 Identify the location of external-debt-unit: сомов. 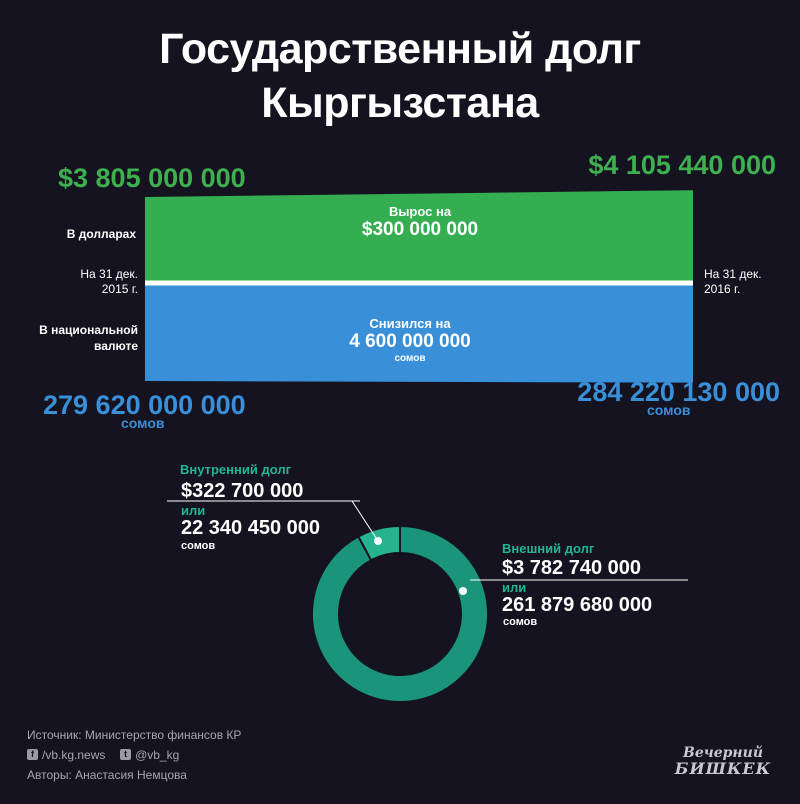
(520, 622).